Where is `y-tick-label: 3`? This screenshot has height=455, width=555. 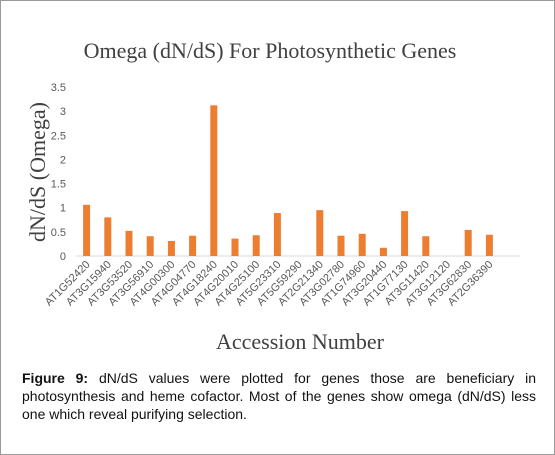
y-tick-label: 3 is located at coordinates (63, 112).